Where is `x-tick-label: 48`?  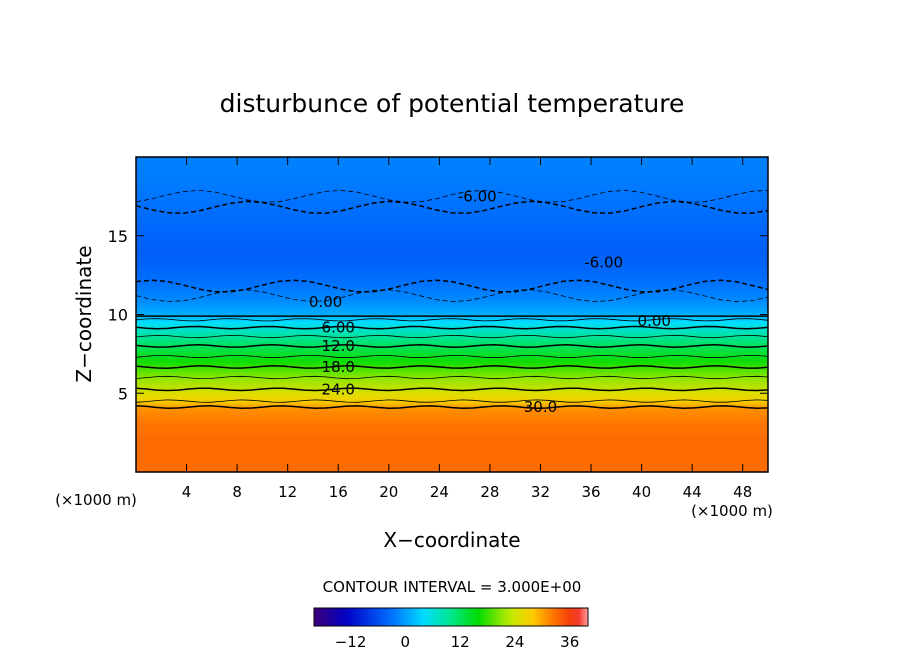 x-tick-label: 48 is located at coordinates (742, 492).